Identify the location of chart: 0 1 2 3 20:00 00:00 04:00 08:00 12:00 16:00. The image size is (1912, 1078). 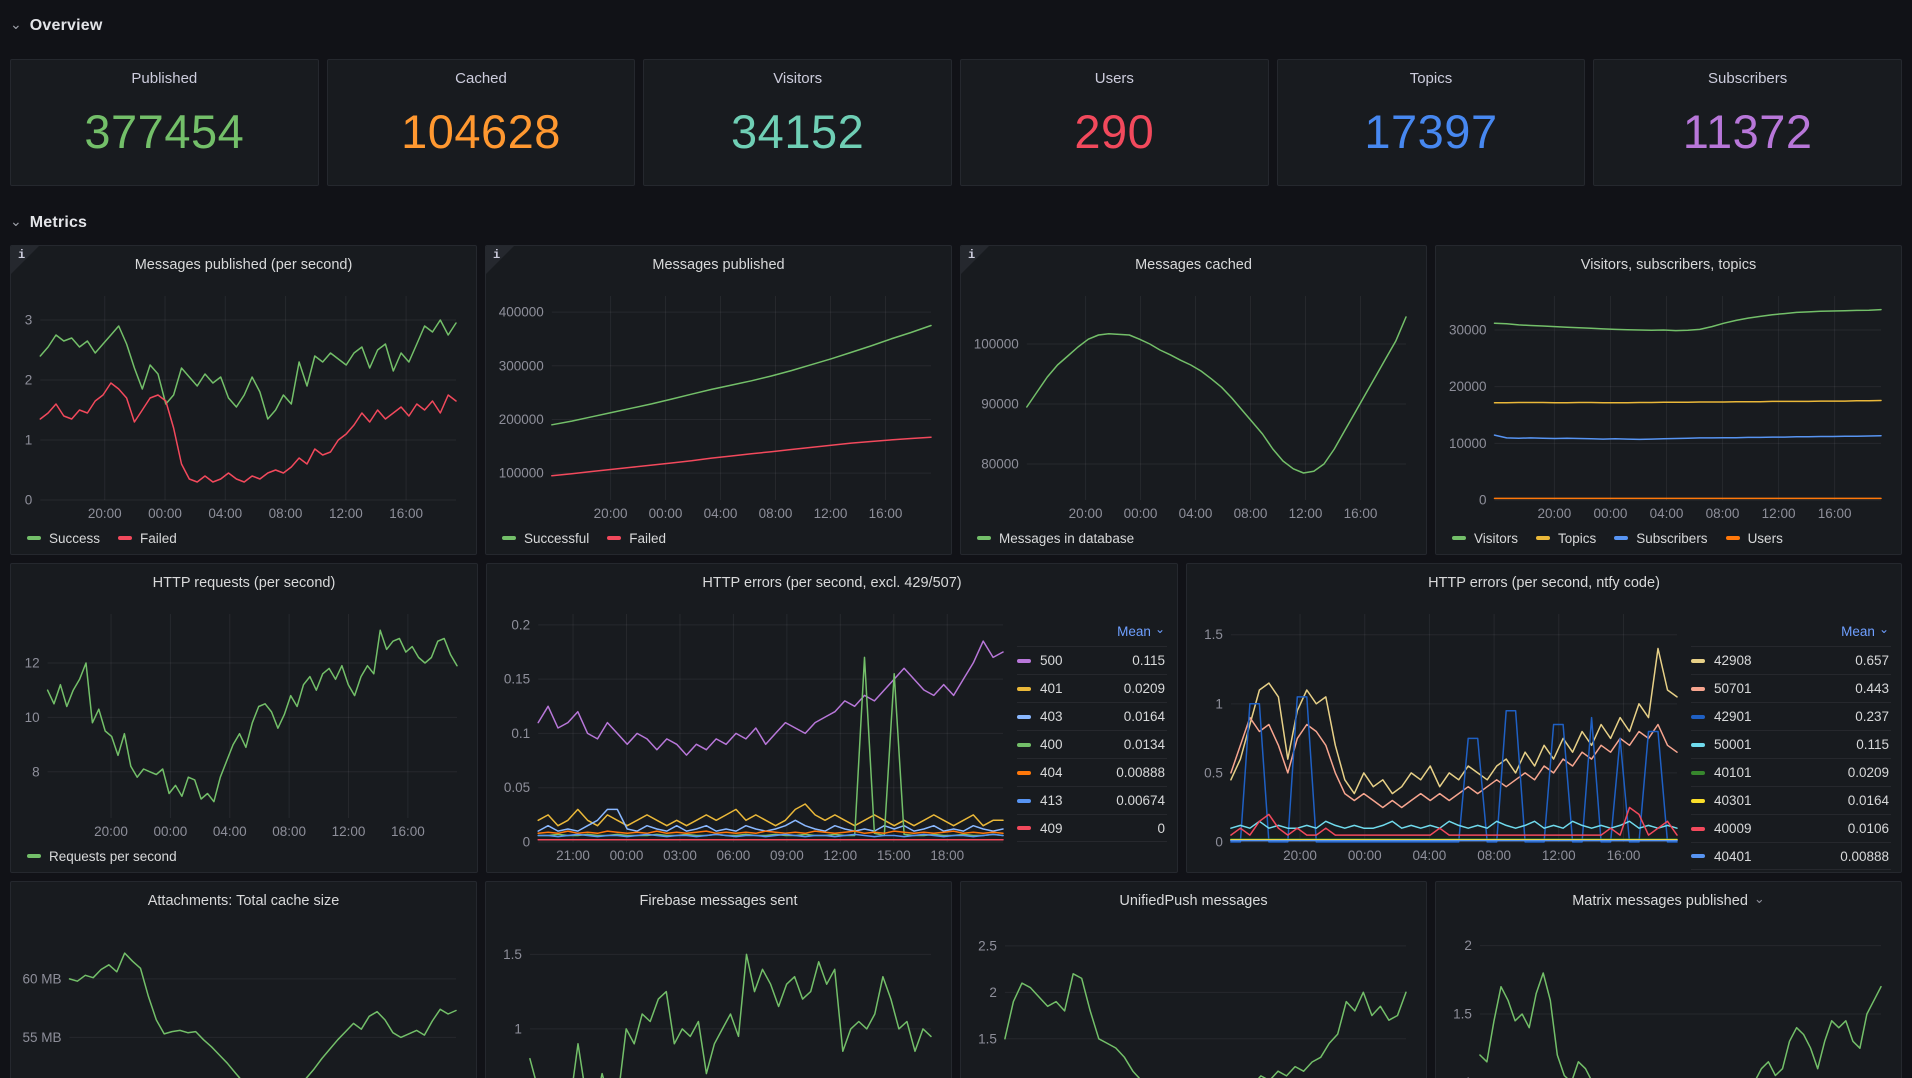
(242, 405).